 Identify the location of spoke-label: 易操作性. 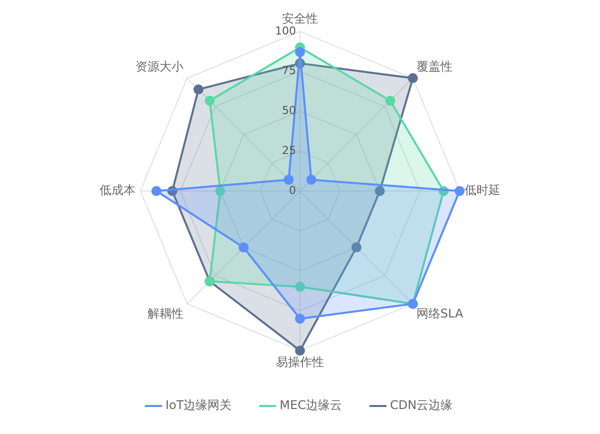
(300, 361).